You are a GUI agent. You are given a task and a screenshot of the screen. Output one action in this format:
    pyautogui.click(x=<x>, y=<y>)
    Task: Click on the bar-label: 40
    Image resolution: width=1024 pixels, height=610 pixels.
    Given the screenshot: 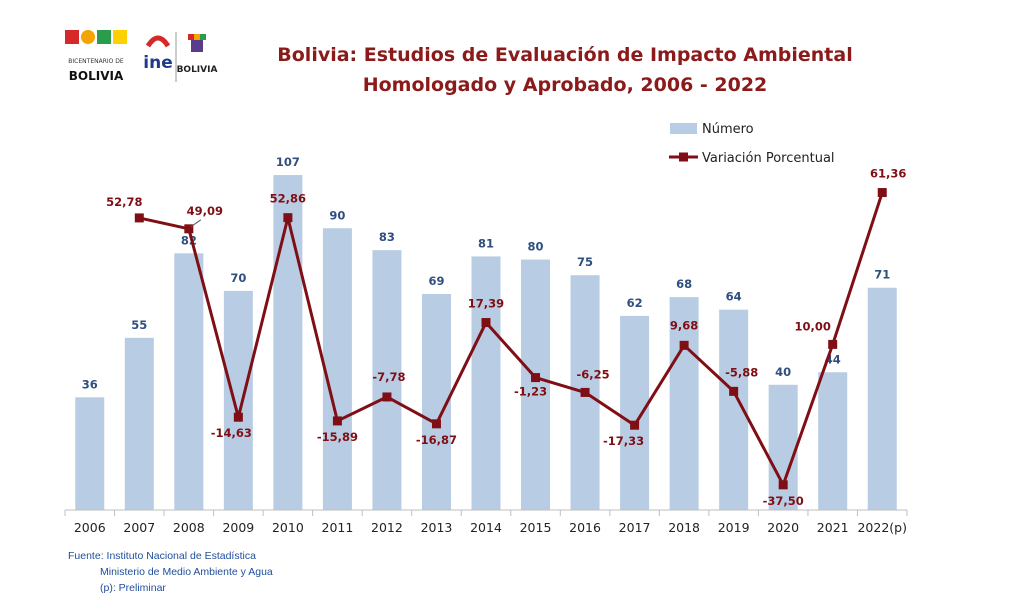 What is the action you would take?
    pyautogui.click(x=783, y=372)
    